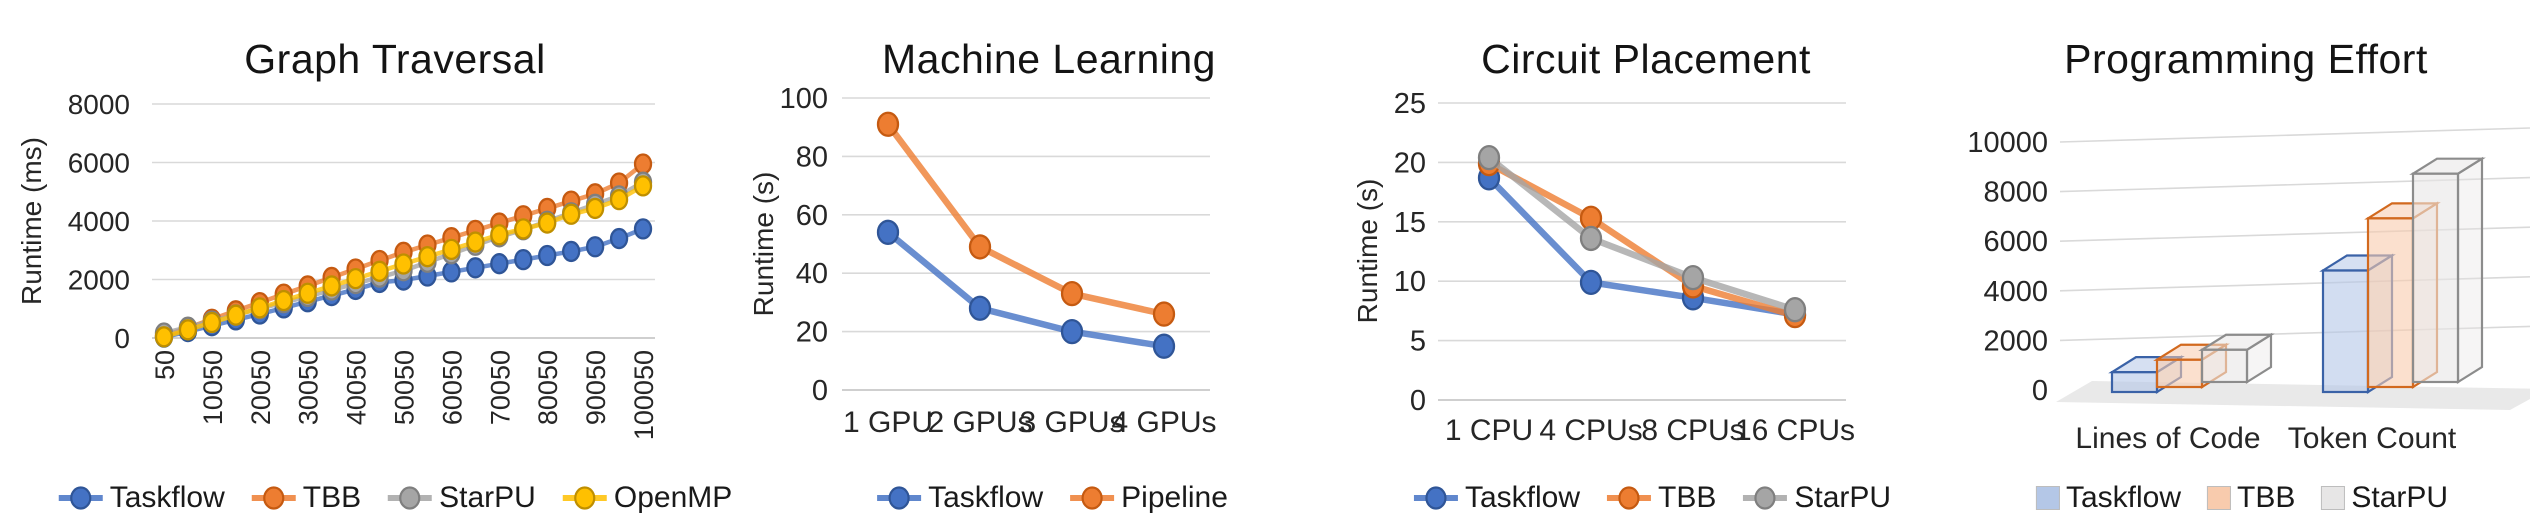 This screenshot has height=529, width=2530. I want to click on x-tick-label: 10050, so click(213, 387).